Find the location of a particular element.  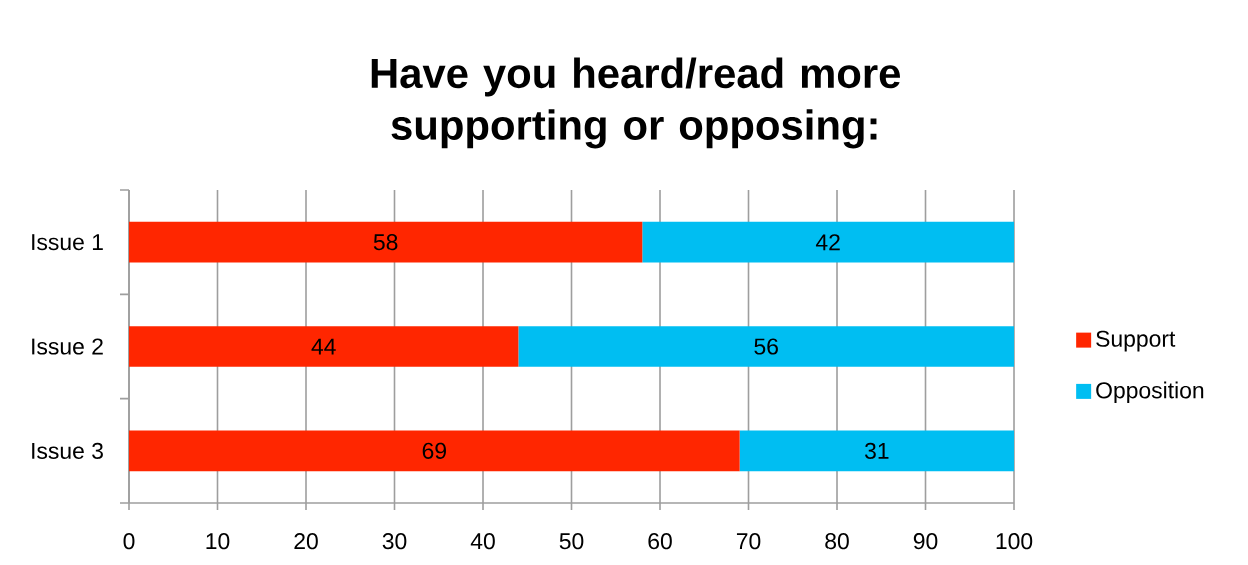

y-tick-label: Issue 1 is located at coordinates (67, 242).